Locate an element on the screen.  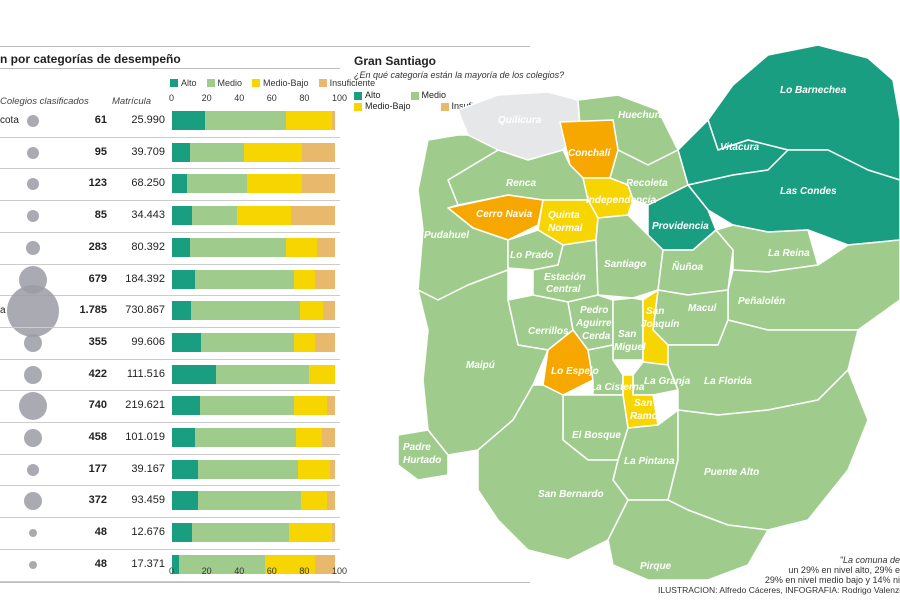
label-cerro-navia: Cerro Navia is located at coordinates (504, 214).